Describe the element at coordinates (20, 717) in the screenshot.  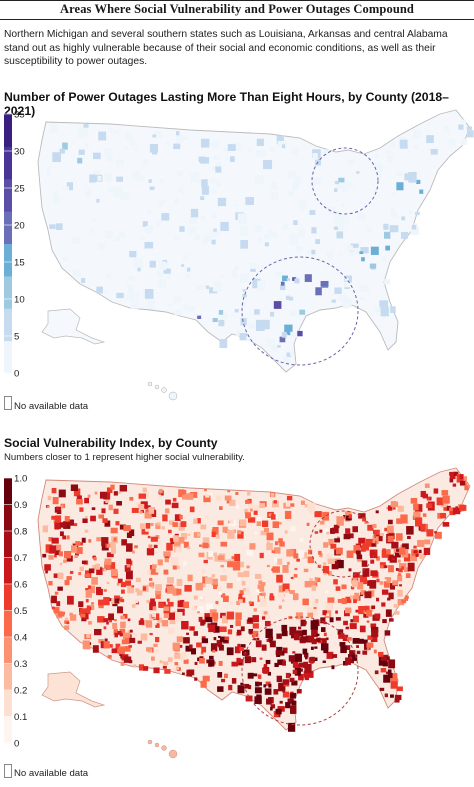
I see `svi-legend-tick-label: 0.1` at that location.